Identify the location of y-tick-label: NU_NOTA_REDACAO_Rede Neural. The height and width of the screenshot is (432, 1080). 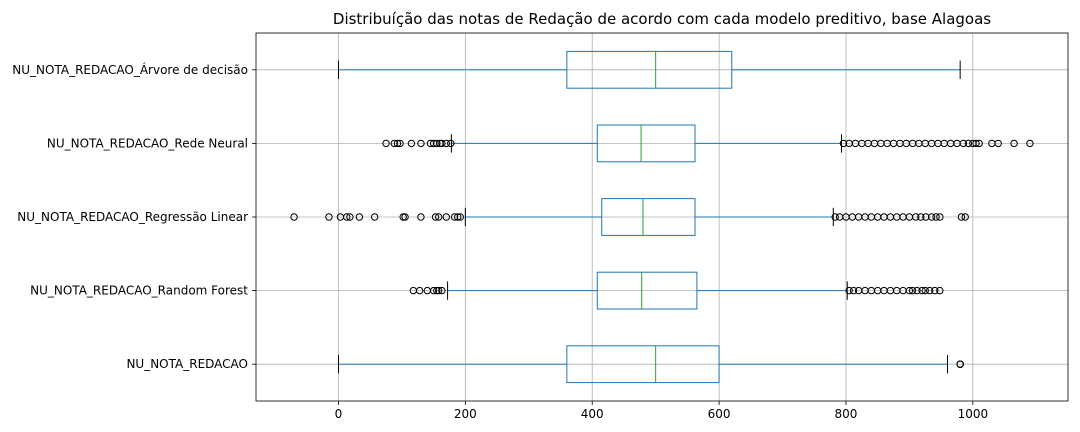
(147, 143).